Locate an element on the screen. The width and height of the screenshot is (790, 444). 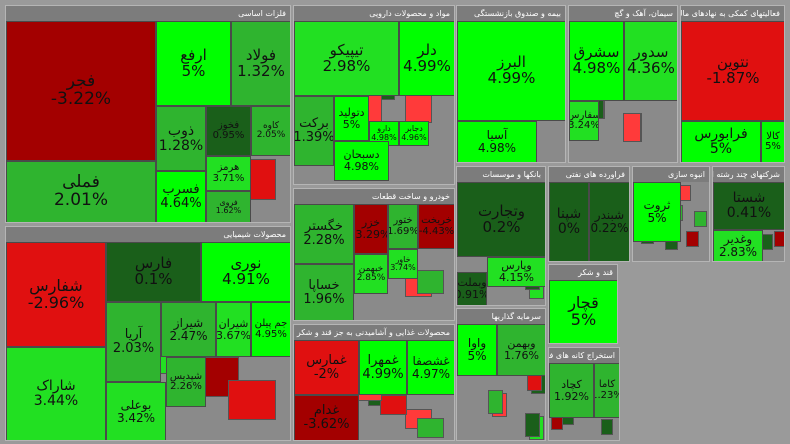
stock-tile: بوعلی 3.42% is located at coordinates (136, 411).